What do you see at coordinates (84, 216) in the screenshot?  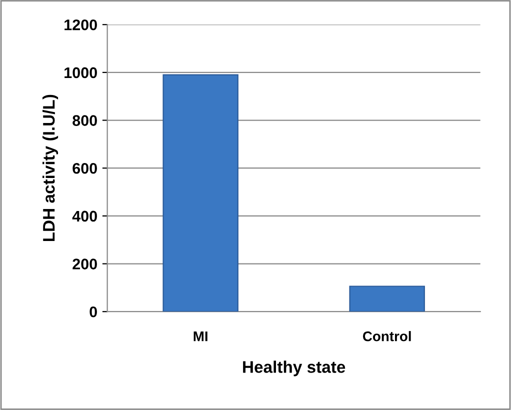 I see `y-tick-label: 400` at bounding box center [84, 216].